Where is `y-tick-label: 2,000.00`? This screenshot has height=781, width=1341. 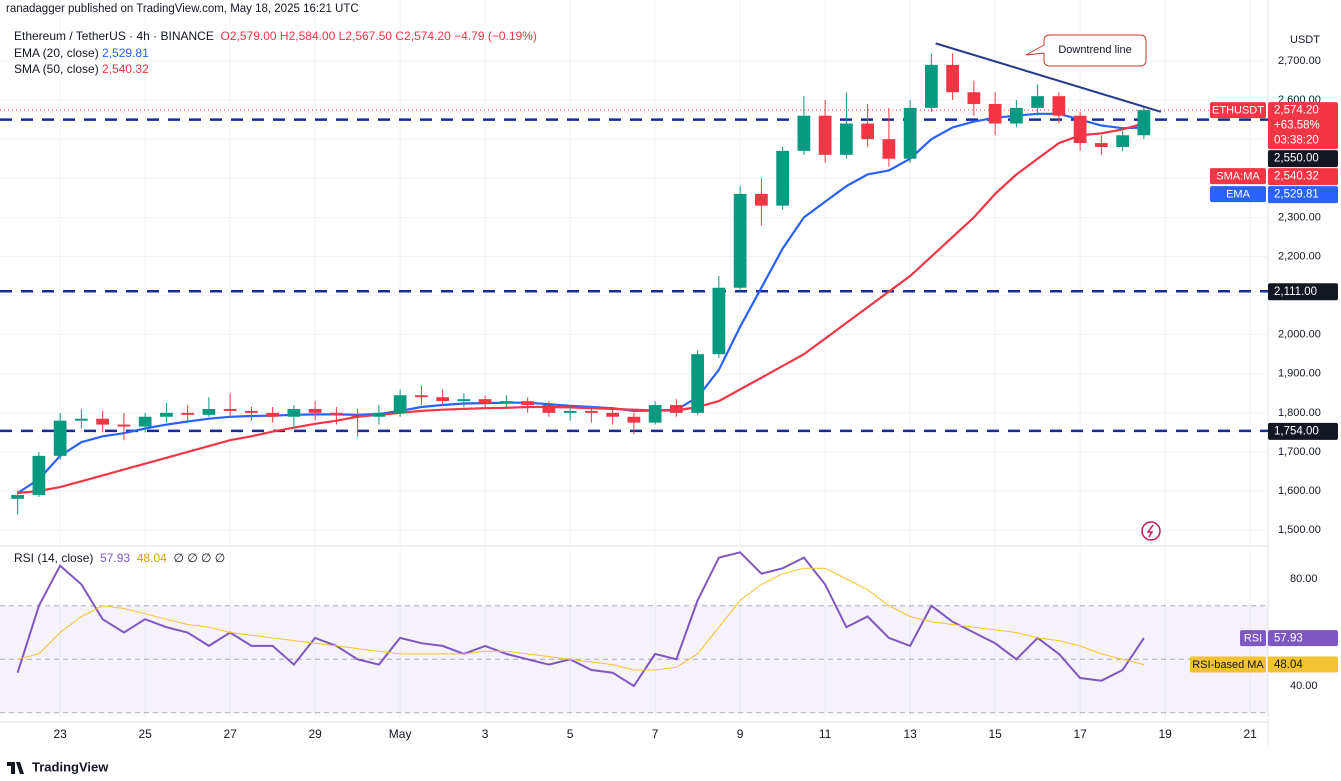 y-tick-label: 2,000.00 is located at coordinates (1299, 335).